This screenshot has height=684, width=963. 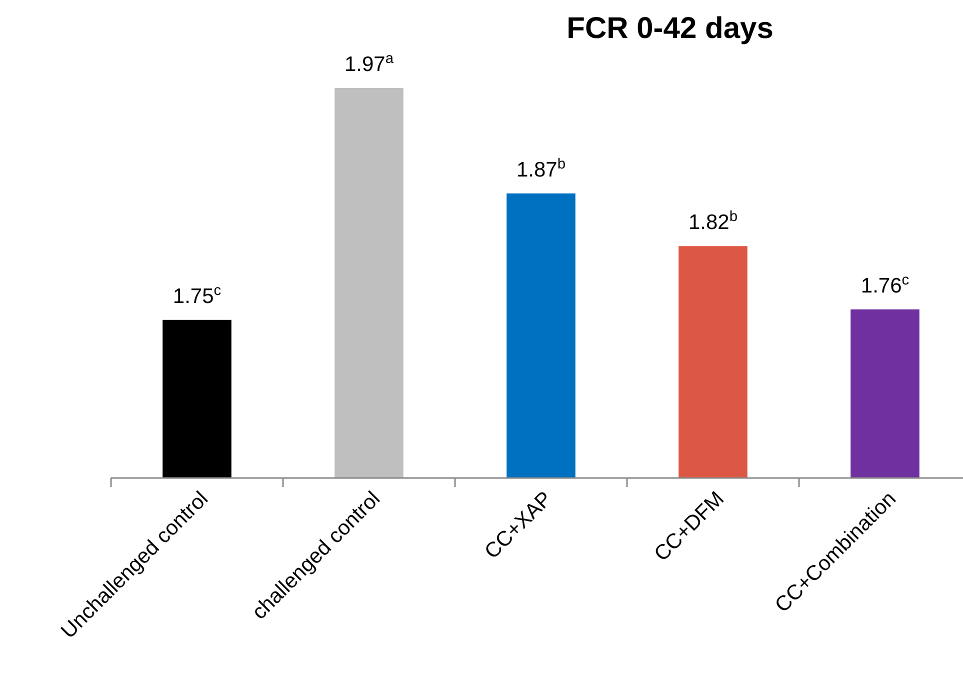 What do you see at coordinates (541, 169) in the screenshot?
I see `data-label: 1.87$^{b}$` at bounding box center [541, 169].